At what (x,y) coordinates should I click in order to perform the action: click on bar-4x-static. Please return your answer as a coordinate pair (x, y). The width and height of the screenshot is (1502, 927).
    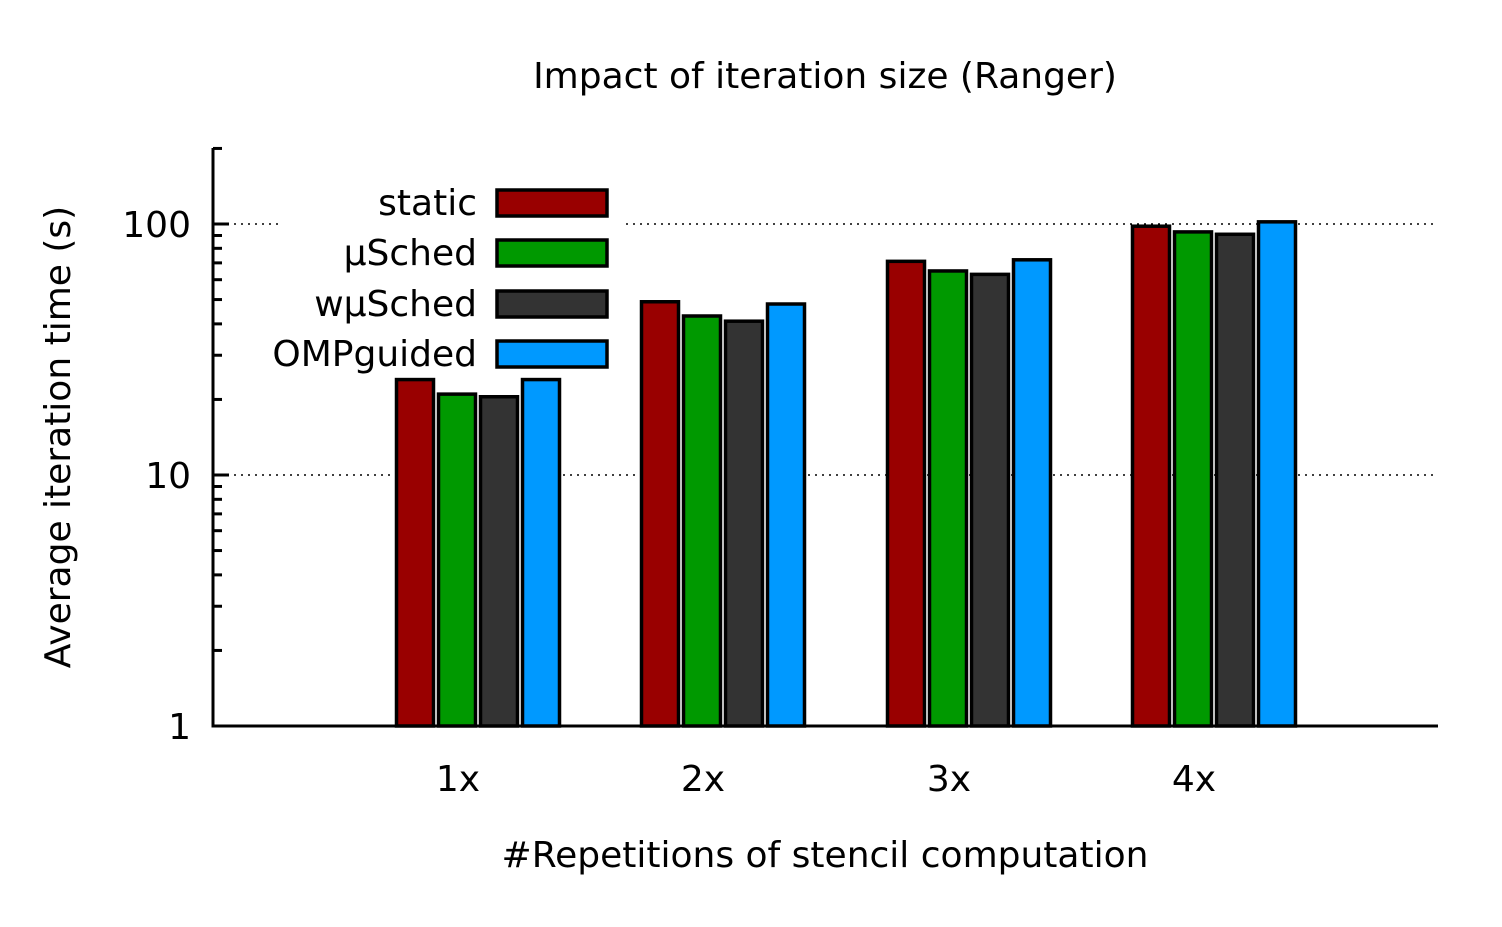
    Looking at the image, I should click on (1151, 476).